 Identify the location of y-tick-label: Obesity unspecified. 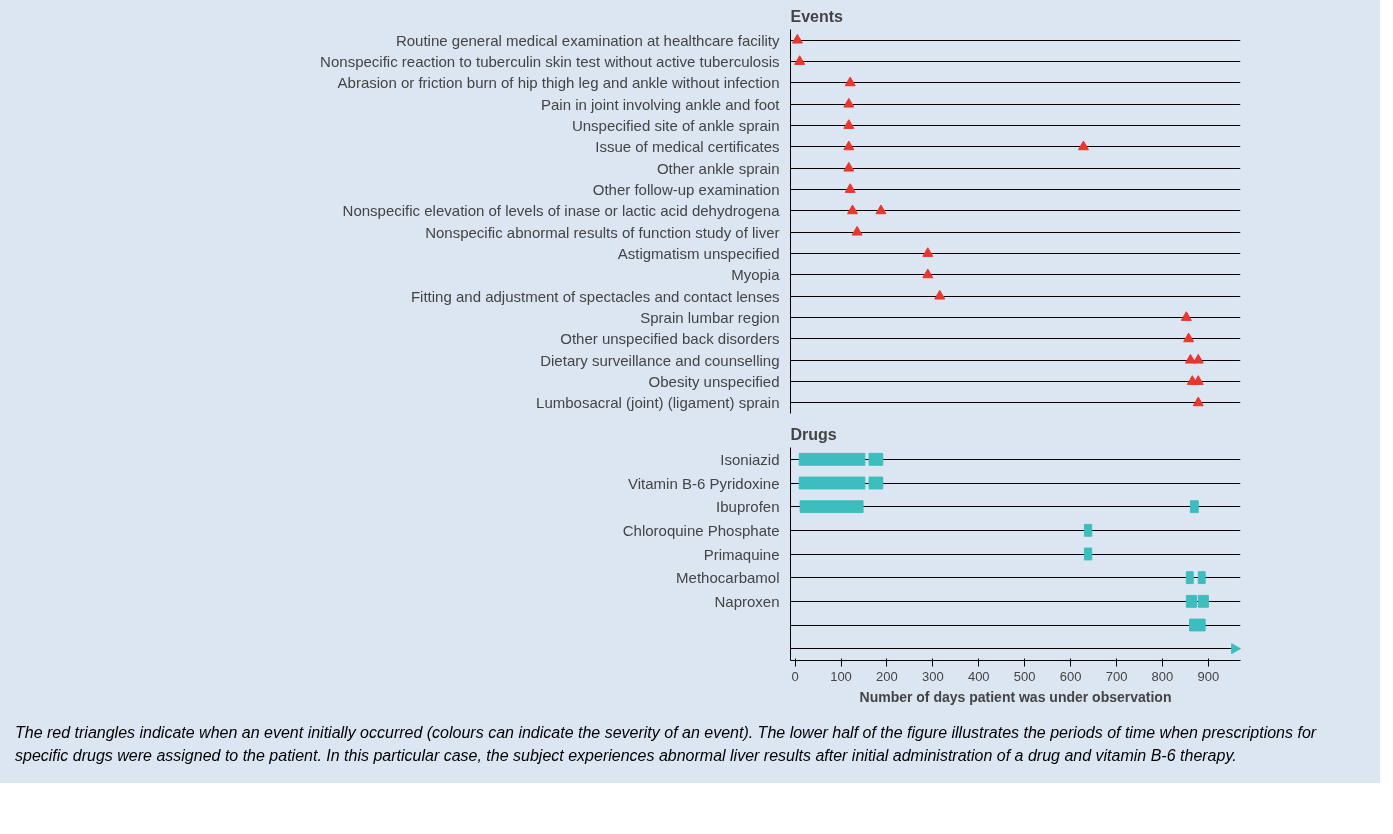
(714, 381).